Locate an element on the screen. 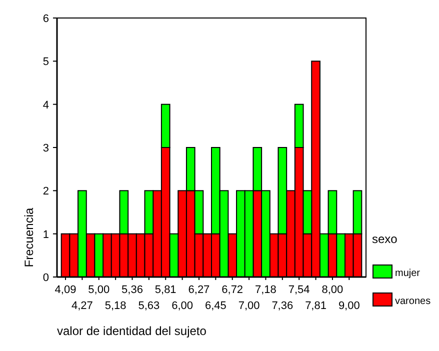  y-tick-label: 6 is located at coordinates (45, 19).